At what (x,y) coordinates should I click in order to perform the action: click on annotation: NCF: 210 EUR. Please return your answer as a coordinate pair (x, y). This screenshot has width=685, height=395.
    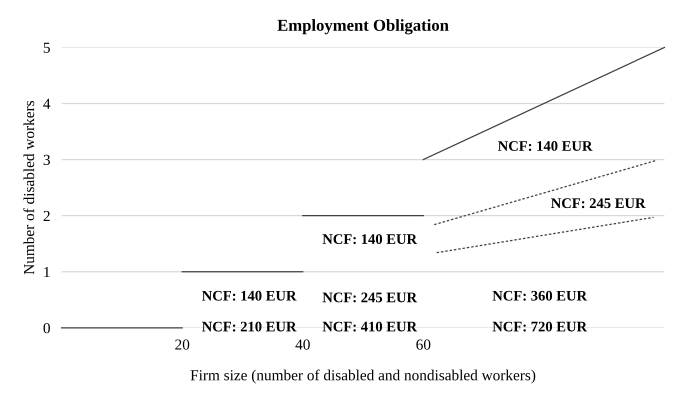
    Looking at the image, I should click on (249, 327).